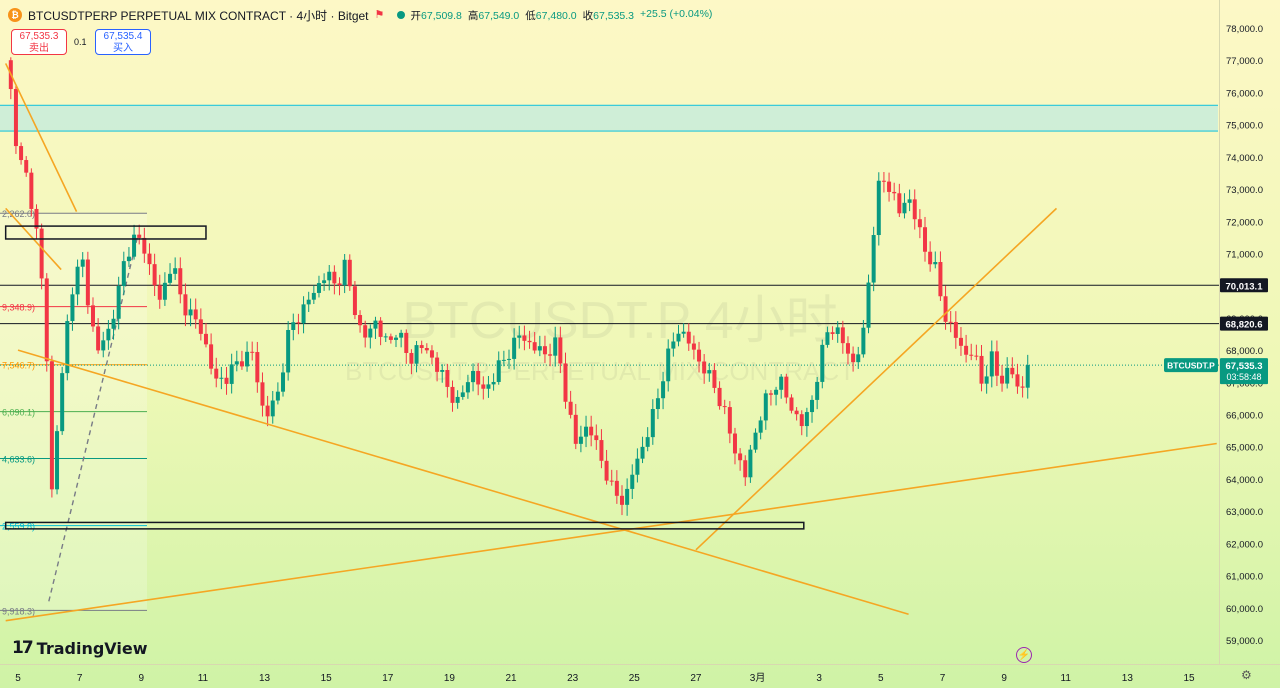 The width and height of the screenshot is (1280, 688). Describe the element at coordinates (18, 366) in the screenshot. I see `fib-level-label: 7,546.7)` at that location.